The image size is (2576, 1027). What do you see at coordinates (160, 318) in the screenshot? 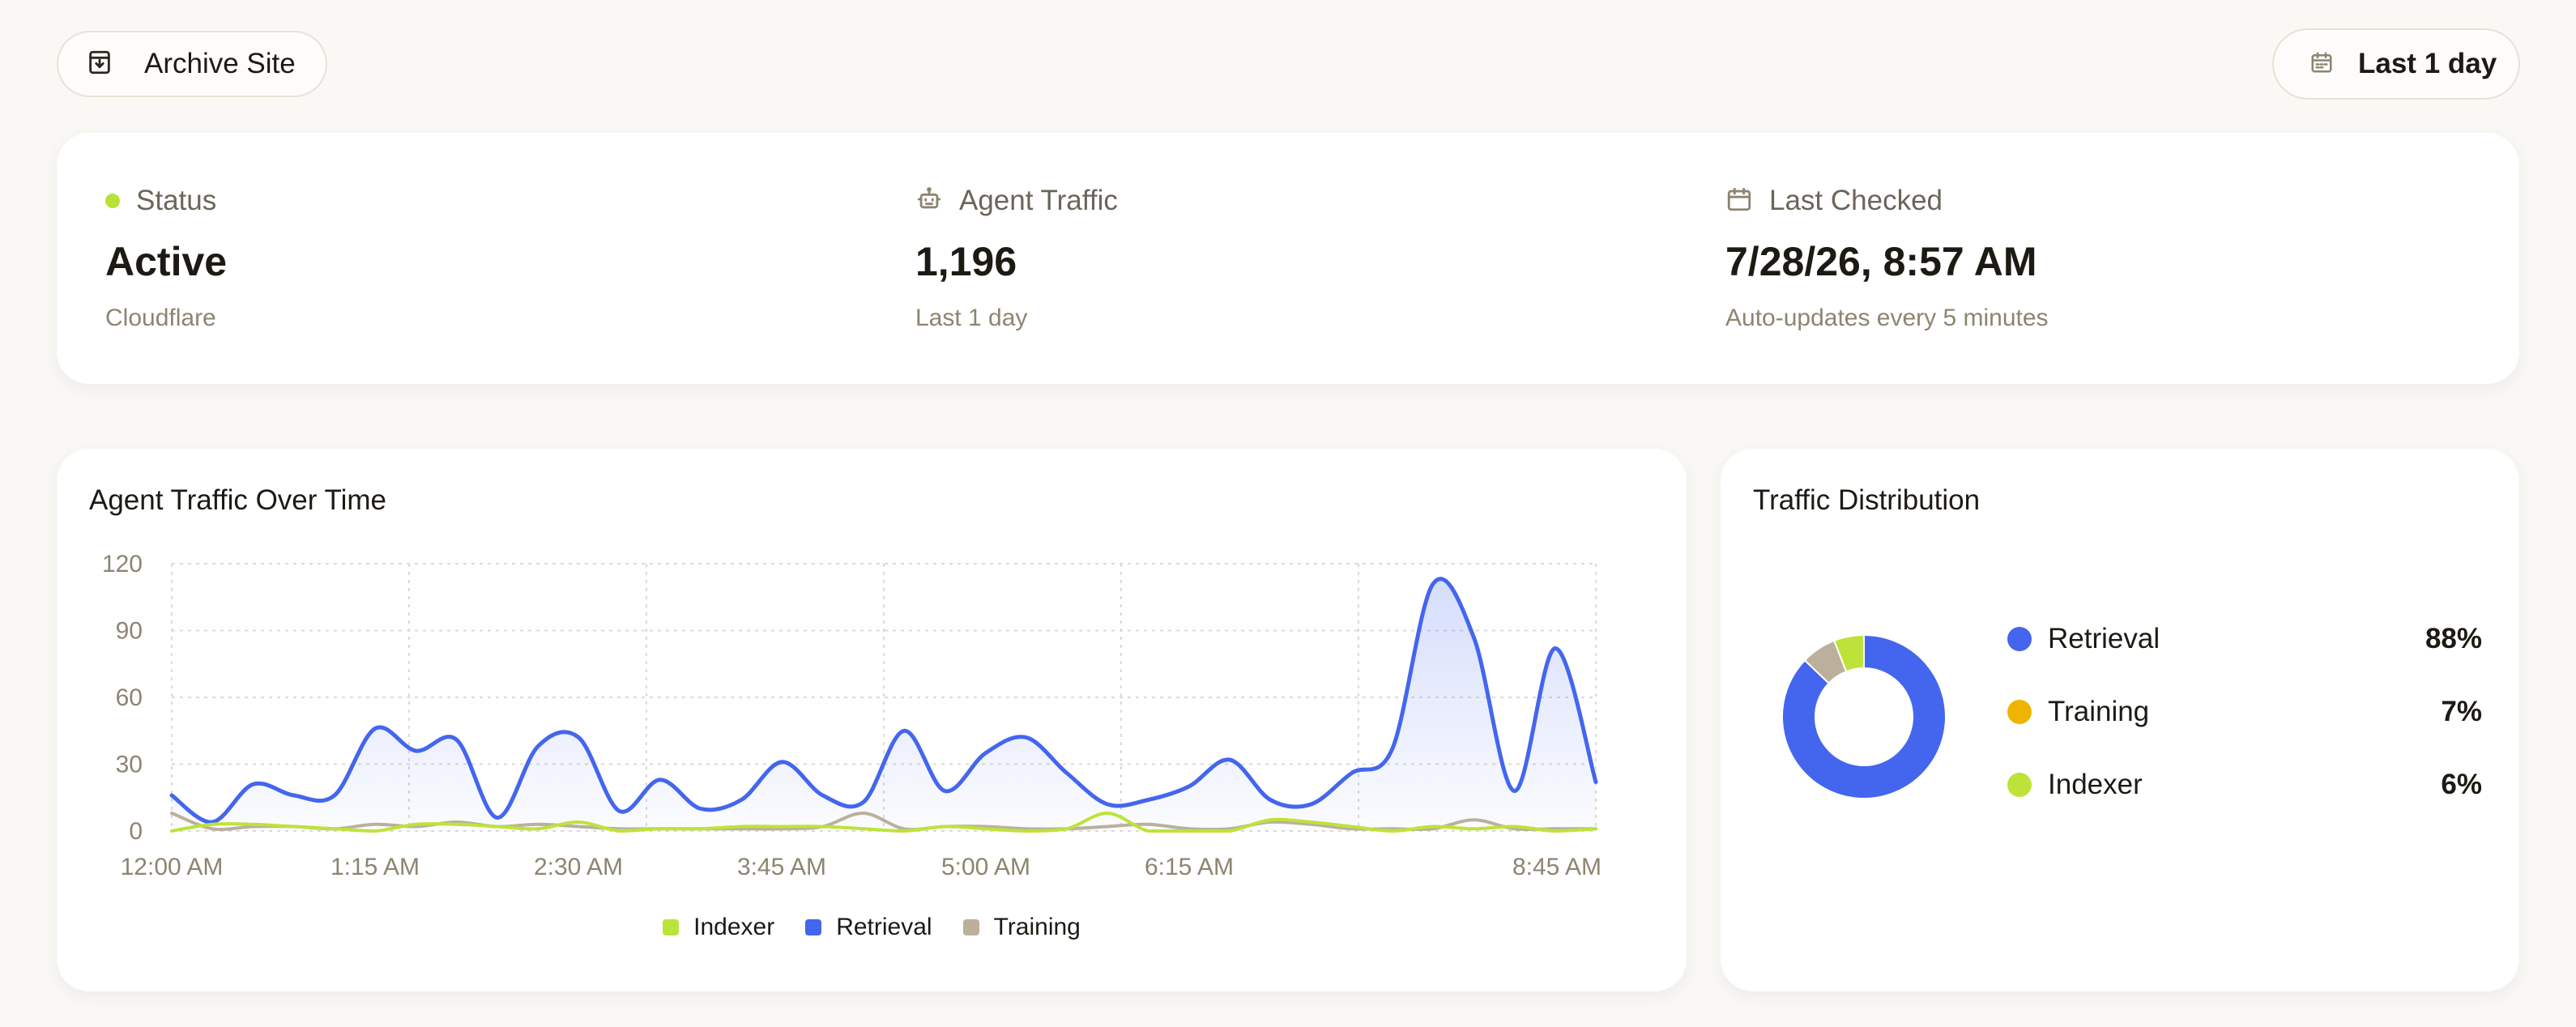
I see `status-provider: Cloudflare` at bounding box center [160, 318].